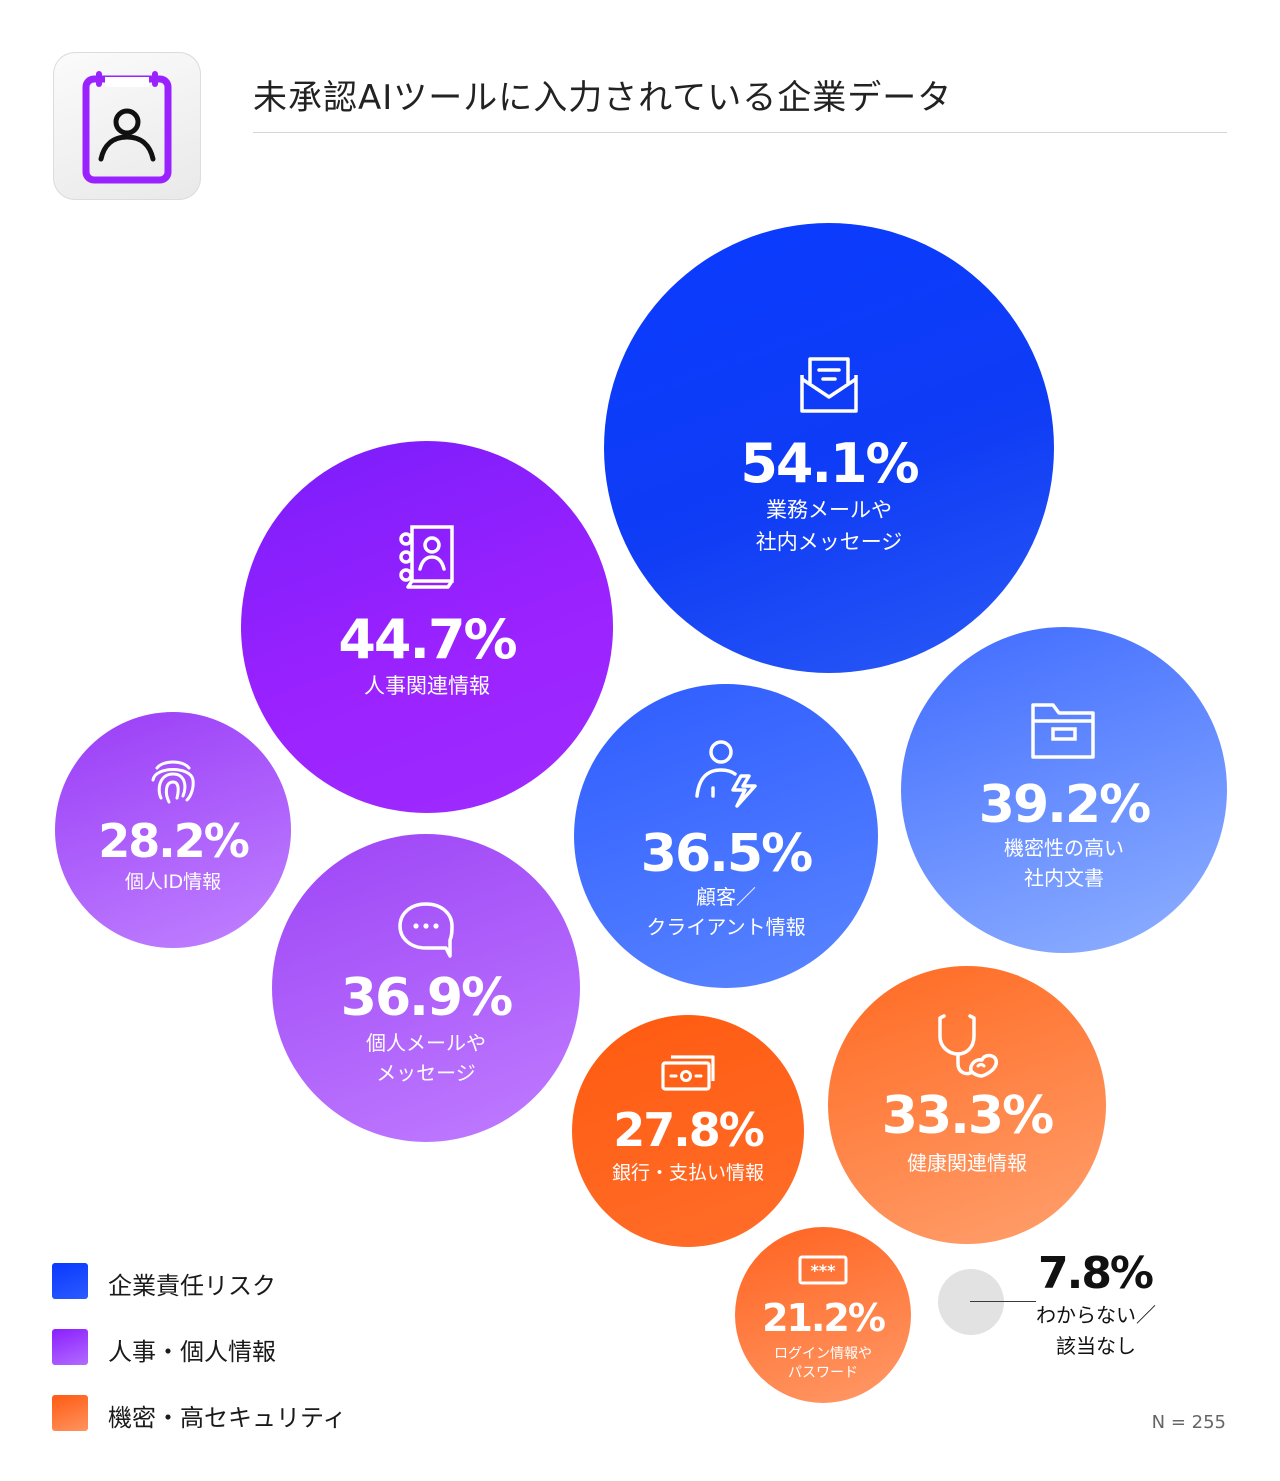  Describe the element at coordinates (1063, 731) in the screenshot. I see `folder-icon` at that location.